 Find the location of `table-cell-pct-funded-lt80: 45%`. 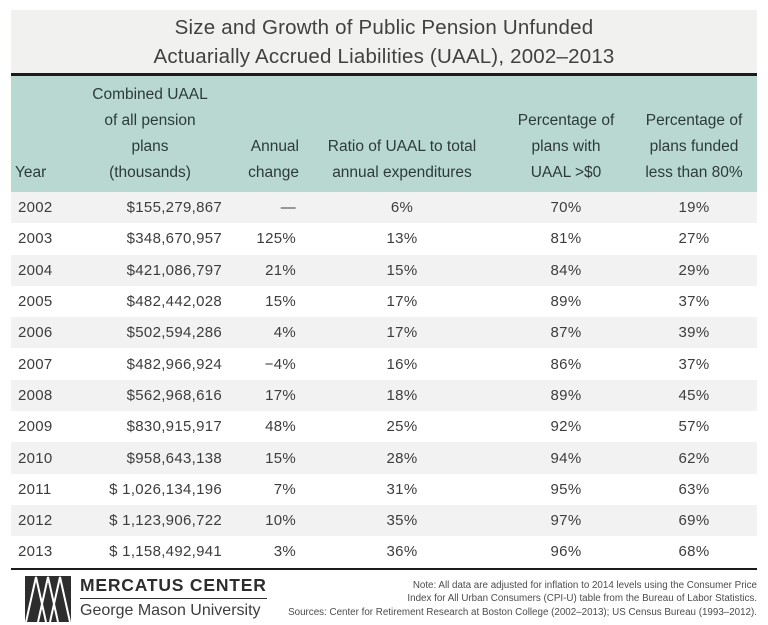

table-cell-pct-funded-lt80: 45% is located at coordinates (694, 395).